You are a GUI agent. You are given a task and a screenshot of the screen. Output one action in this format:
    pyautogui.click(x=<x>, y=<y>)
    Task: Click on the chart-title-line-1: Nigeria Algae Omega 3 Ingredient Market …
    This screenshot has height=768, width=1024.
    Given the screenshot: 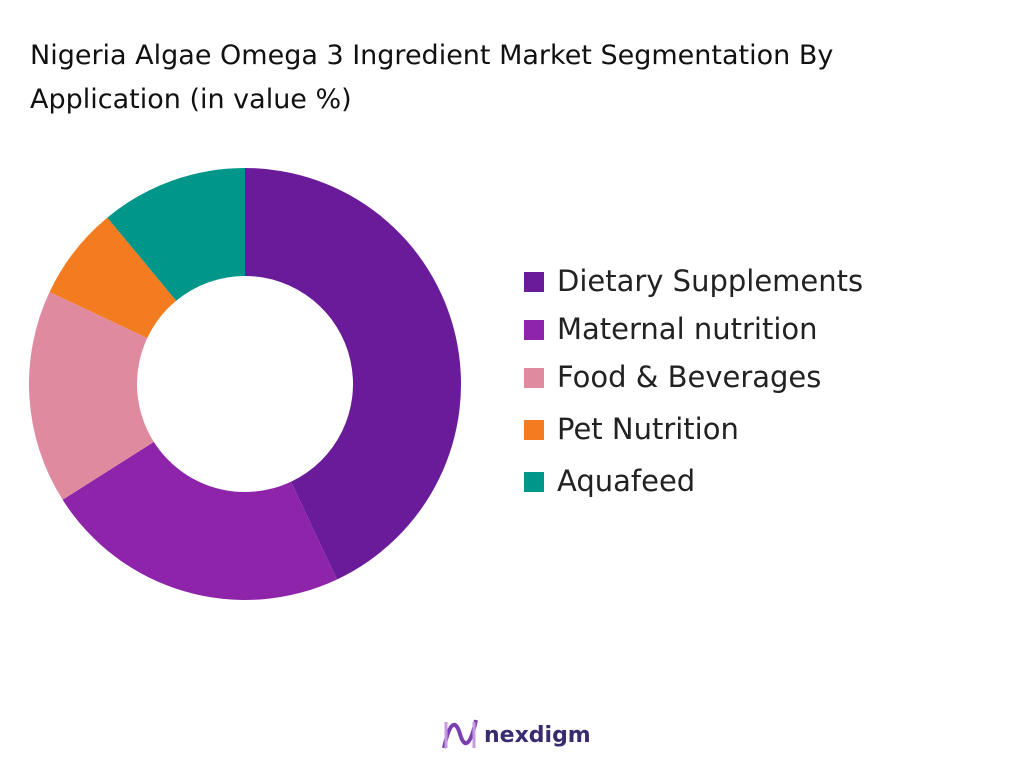 What is the action you would take?
    pyautogui.click(x=431, y=55)
    